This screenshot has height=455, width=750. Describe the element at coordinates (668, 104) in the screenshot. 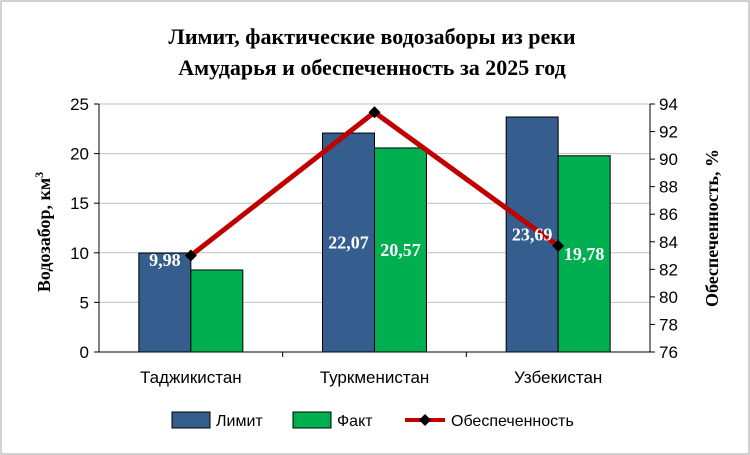

I see `y-right-tick-label: 94` at that location.